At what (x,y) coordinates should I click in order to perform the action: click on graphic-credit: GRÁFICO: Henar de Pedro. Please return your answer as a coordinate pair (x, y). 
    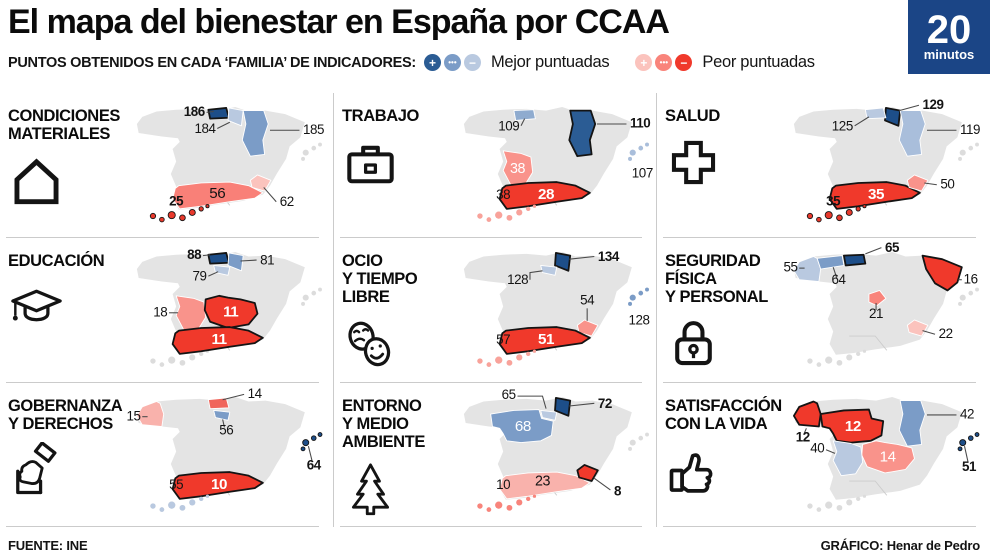
    Looking at the image, I should click on (900, 545).